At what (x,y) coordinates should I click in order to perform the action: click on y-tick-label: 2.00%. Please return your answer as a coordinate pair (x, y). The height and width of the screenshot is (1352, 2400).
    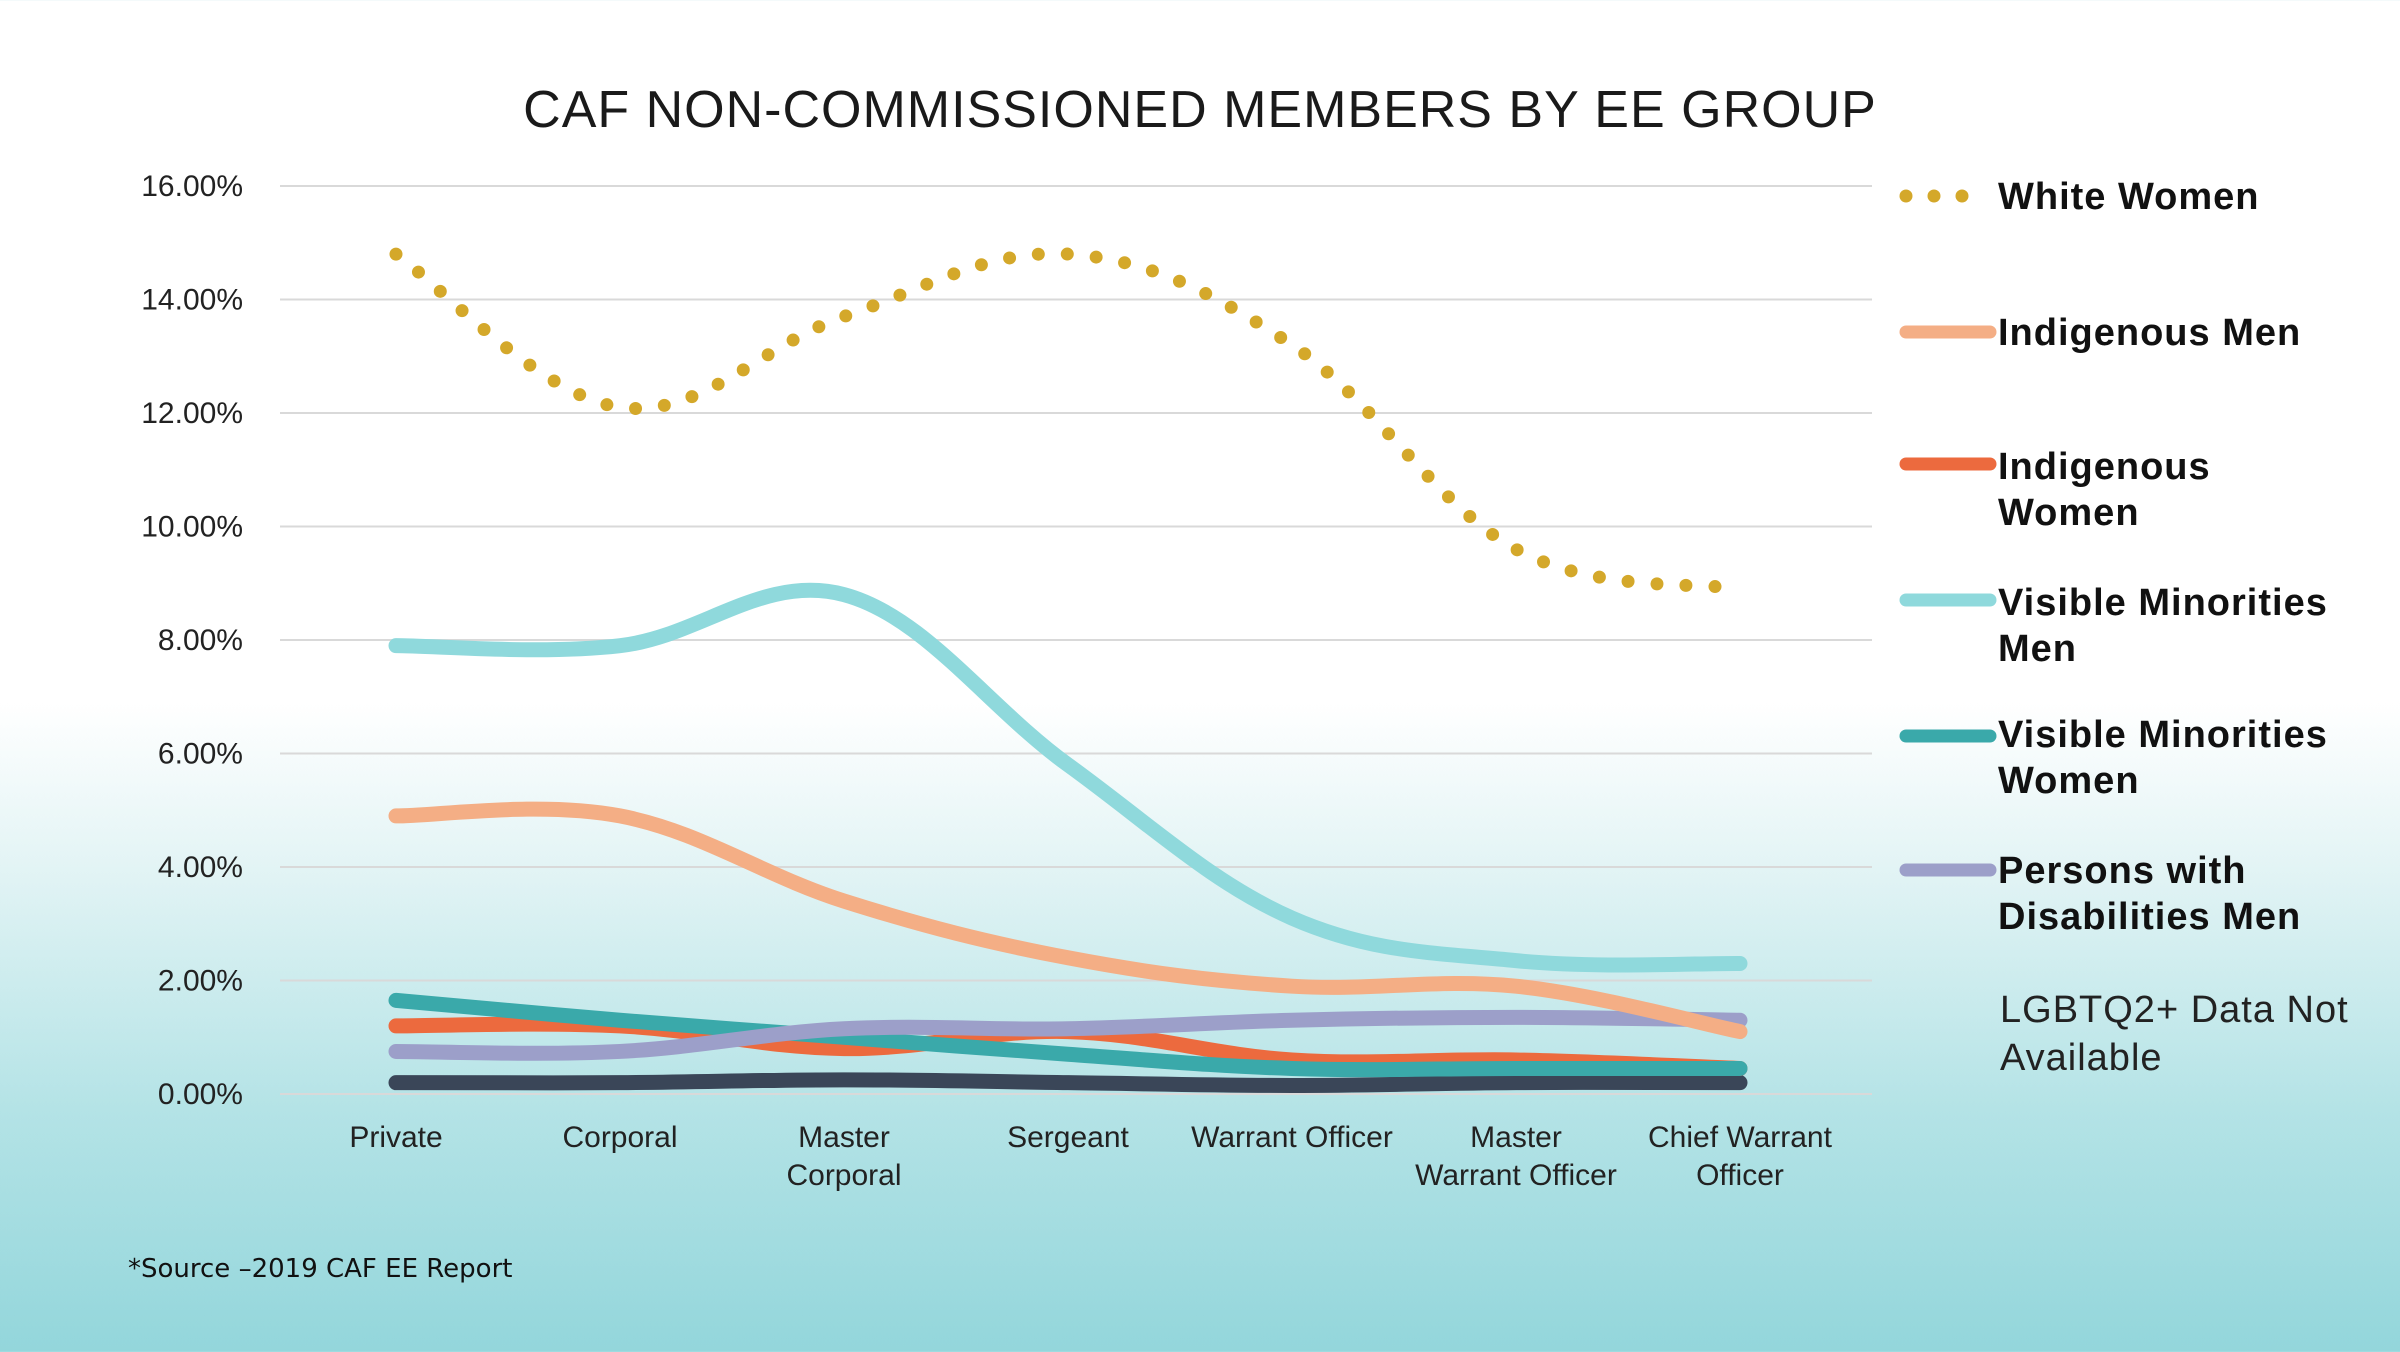
    Looking at the image, I should click on (200, 981).